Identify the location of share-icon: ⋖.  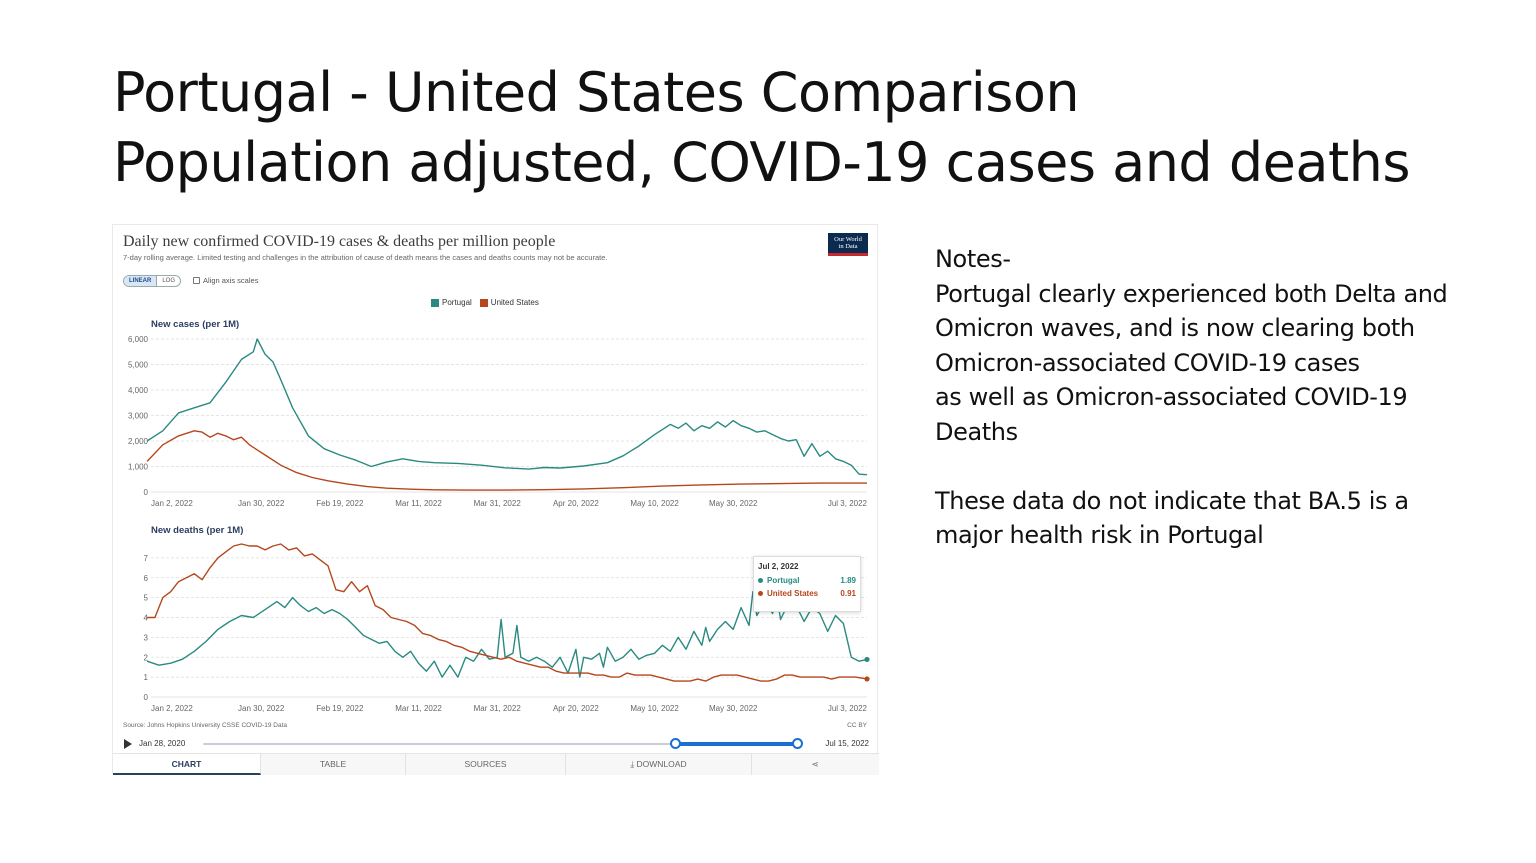
(815, 764).